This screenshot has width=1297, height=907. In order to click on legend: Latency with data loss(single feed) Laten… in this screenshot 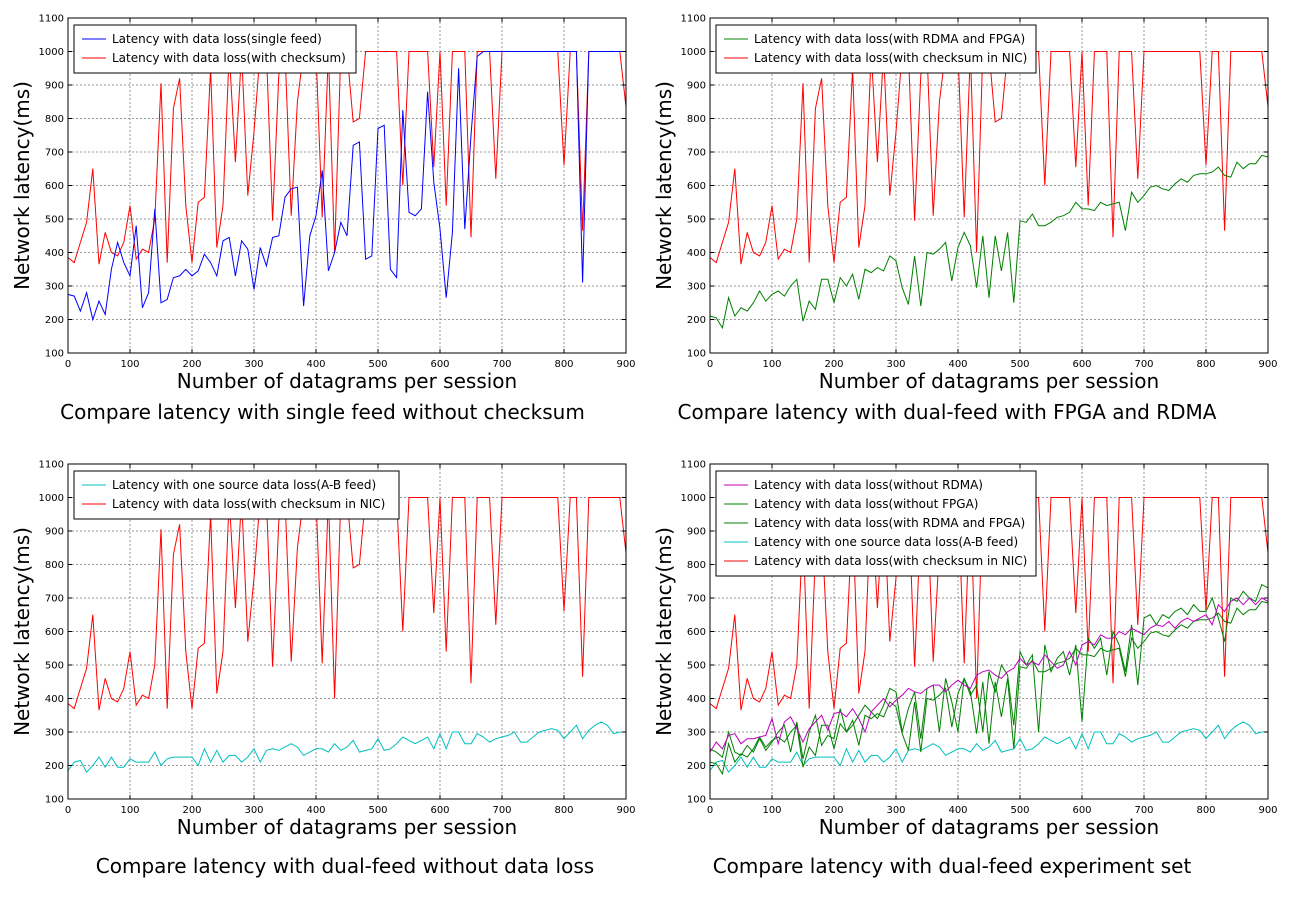, I will do `click(215, 49)`.